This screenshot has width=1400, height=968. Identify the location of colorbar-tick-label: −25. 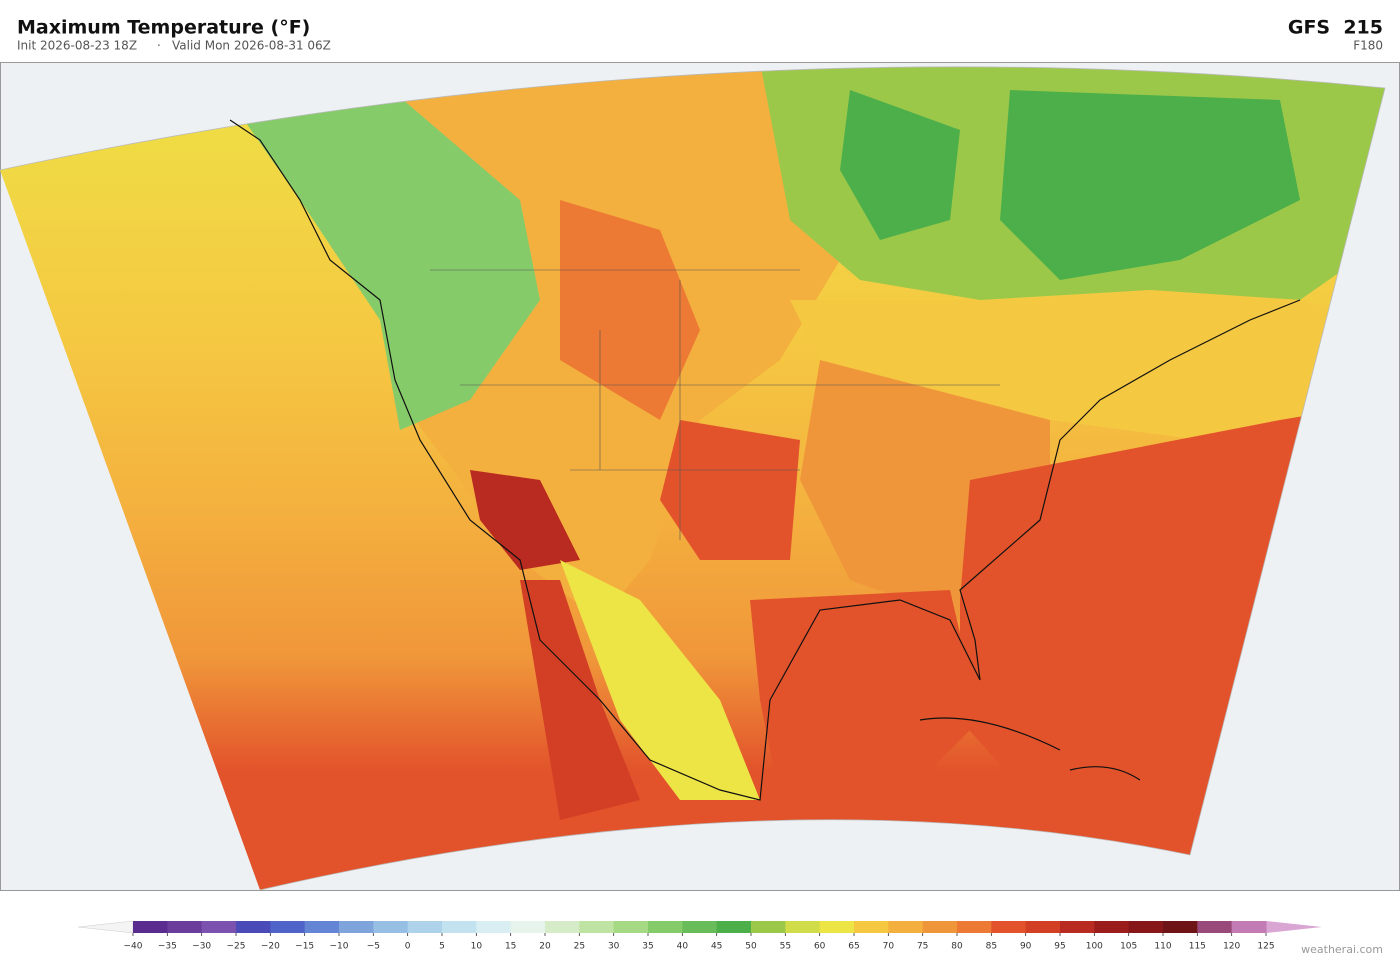
(236, 947).